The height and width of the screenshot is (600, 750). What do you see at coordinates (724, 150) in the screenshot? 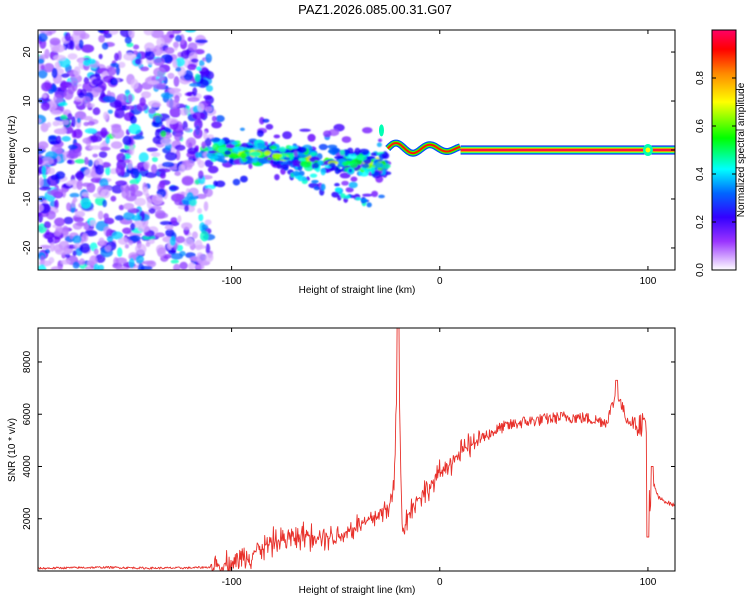
I see `colorbar-gradient` at bounding box center [724, 150].